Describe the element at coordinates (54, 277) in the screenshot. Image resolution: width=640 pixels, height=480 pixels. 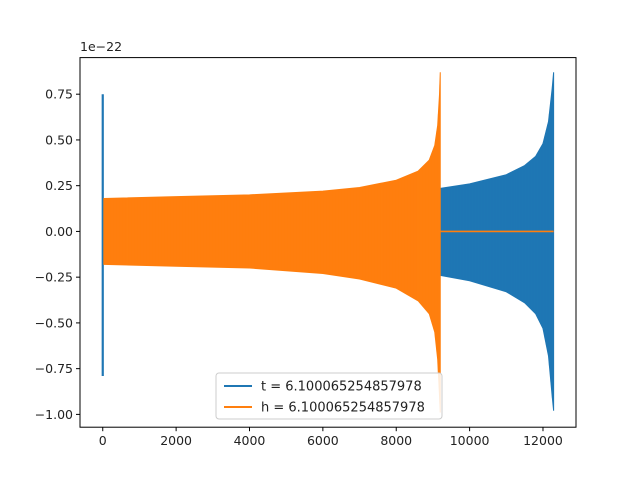
I see `y-tick-label: −0.25` at that location.